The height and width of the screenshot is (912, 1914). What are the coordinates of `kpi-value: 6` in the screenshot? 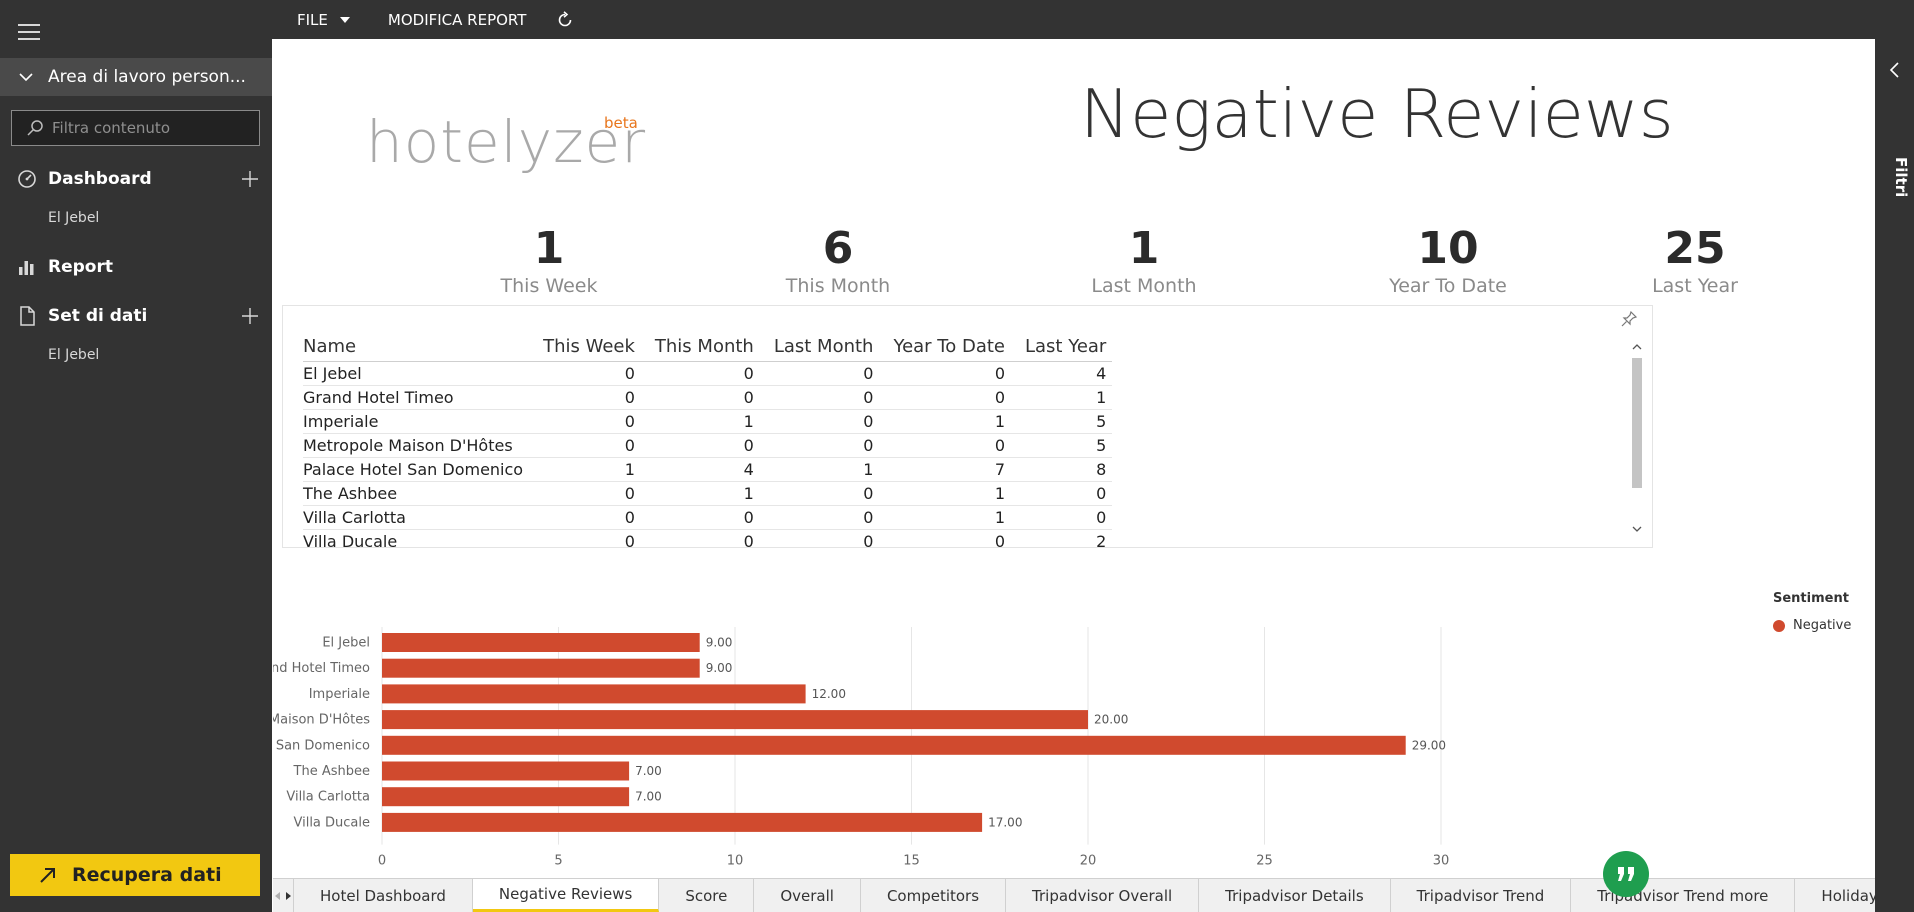 It's located at (838, 248).